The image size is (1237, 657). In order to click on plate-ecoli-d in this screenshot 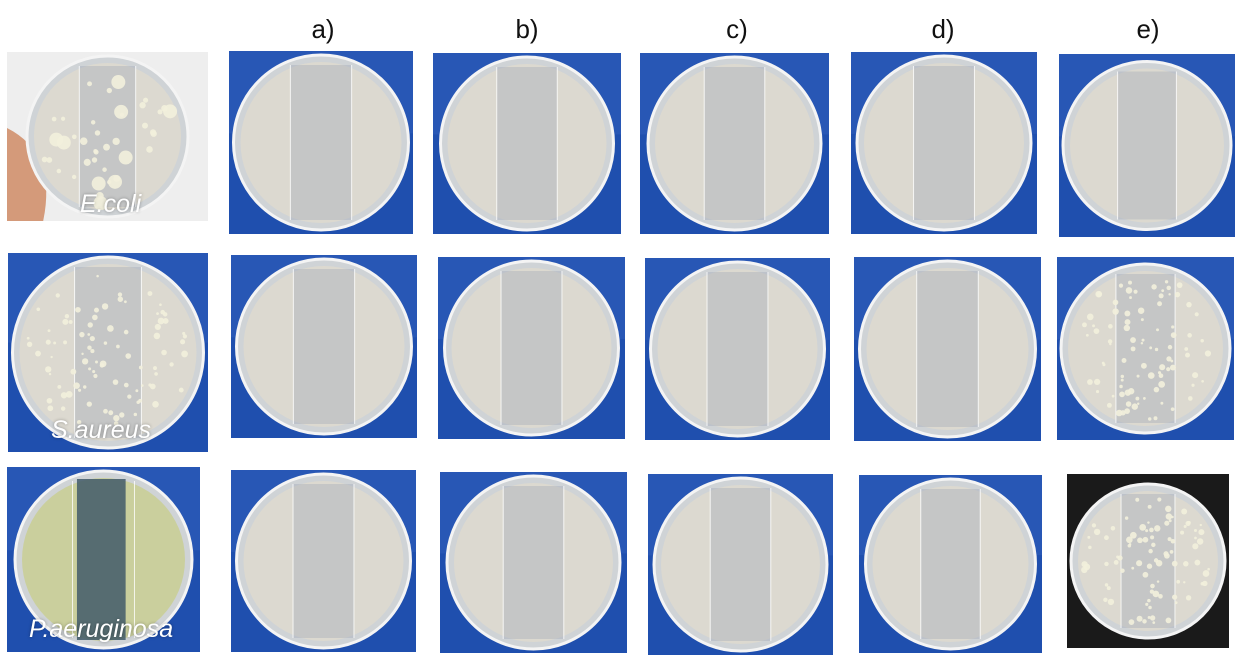, I will do `click(944, 143)`.